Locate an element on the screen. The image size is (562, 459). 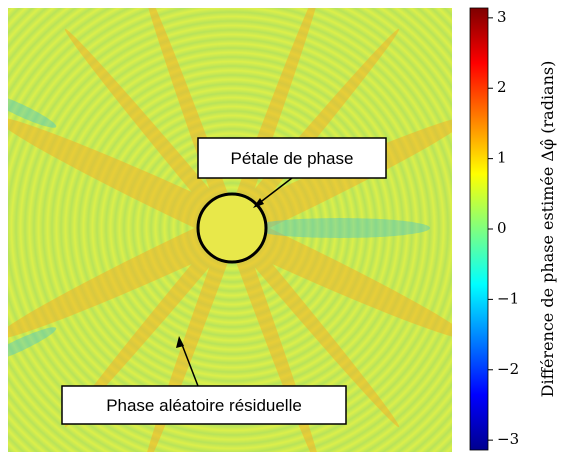
colorbar-tick-label: 2 is located at coordinates (502, 87).